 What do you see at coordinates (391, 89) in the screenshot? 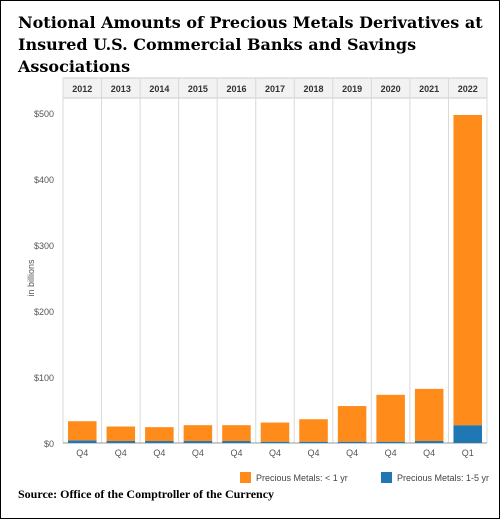
I see `x-category-label: 2020` at bounding box center [391, 89].